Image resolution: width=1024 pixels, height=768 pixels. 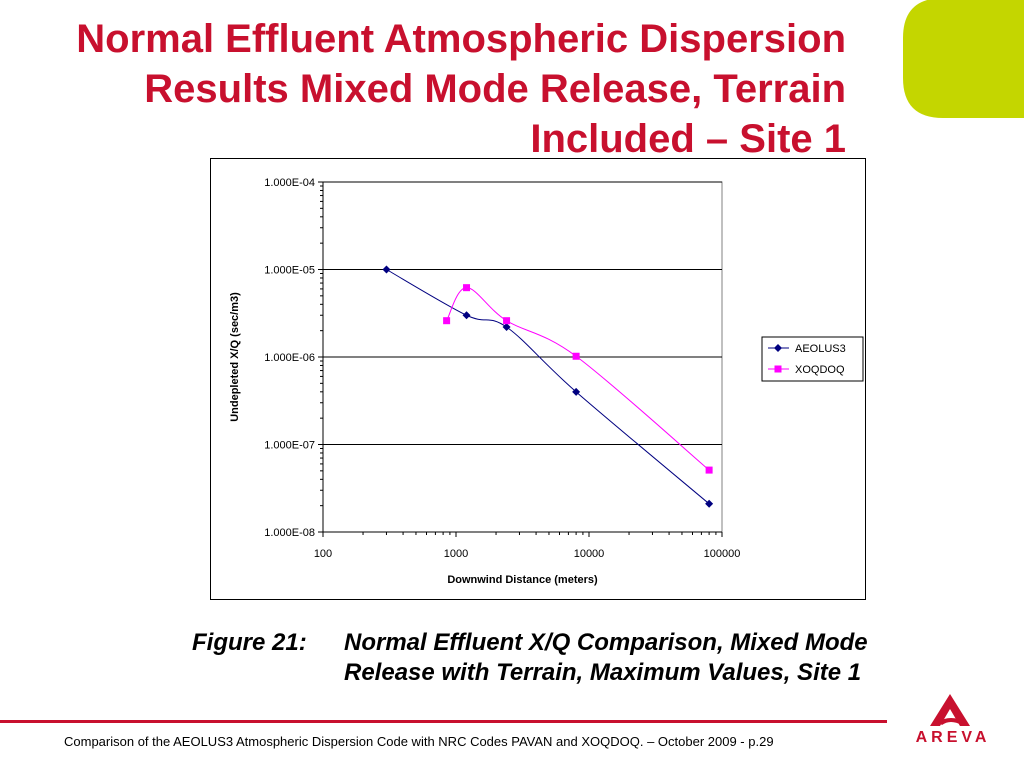 What do you see at coordinates (495, 89) in the screenshot?
I see `slide-title-line-2: Results Mixed Mode Release, Terrain` at bounding box center [495, 89].